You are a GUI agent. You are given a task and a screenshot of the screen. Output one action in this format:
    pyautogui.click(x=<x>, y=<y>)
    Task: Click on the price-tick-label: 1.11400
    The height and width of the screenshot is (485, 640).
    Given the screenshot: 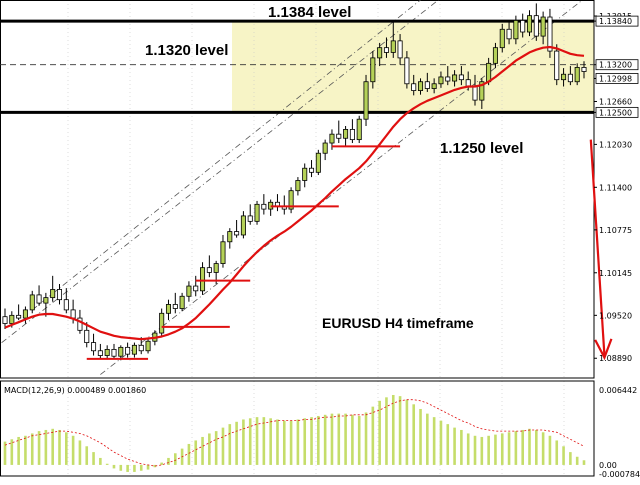 What is the action you would take?
    pyautogui.click(x=615, y=187)
    